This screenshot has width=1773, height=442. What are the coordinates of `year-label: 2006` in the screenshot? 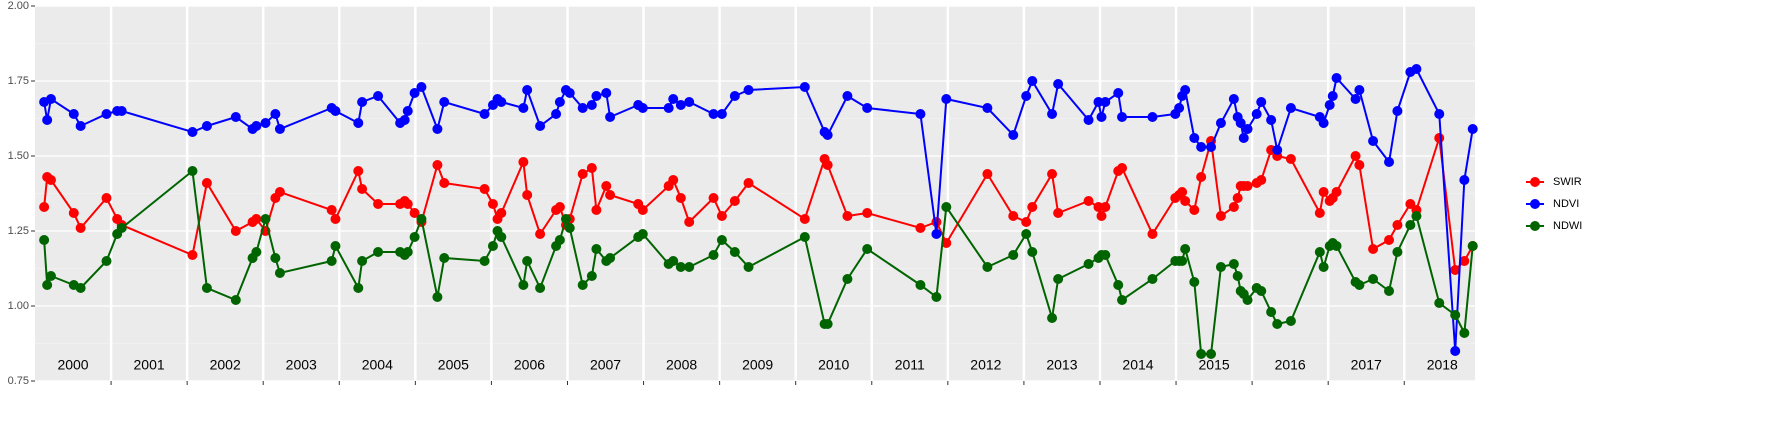 It's located at (529, 365).